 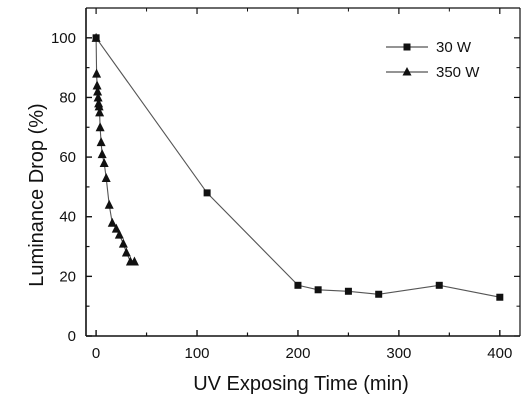 What do you see at coordinates (67, 97) in the screenshot?
I see `y-tick-label: 80` at bounding box center [67, 97].